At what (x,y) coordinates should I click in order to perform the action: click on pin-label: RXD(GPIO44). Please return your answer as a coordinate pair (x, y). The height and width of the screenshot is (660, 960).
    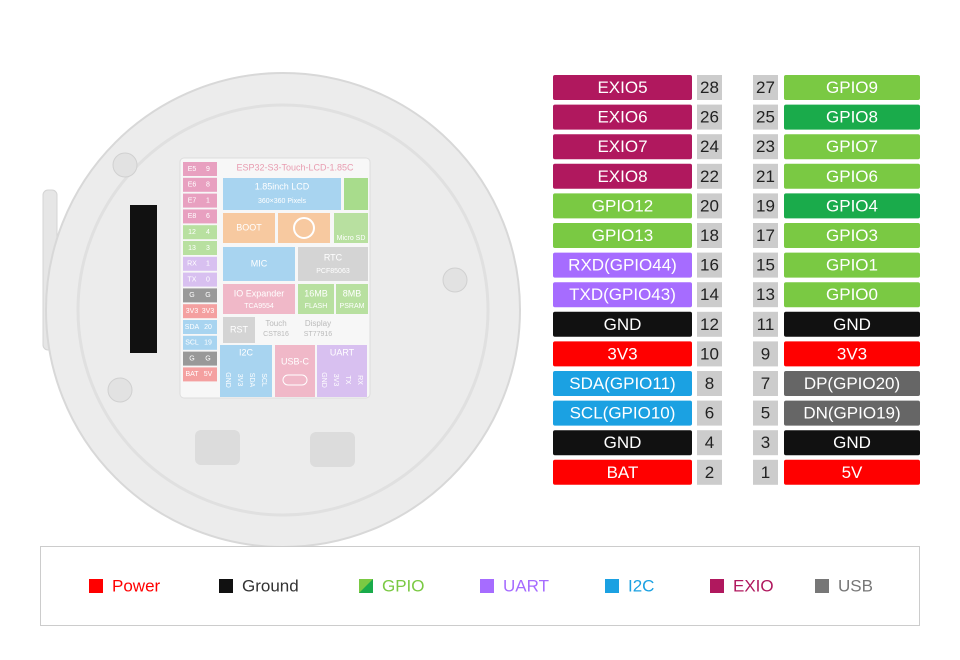
    Looking at the image, I should click on (622, 265).